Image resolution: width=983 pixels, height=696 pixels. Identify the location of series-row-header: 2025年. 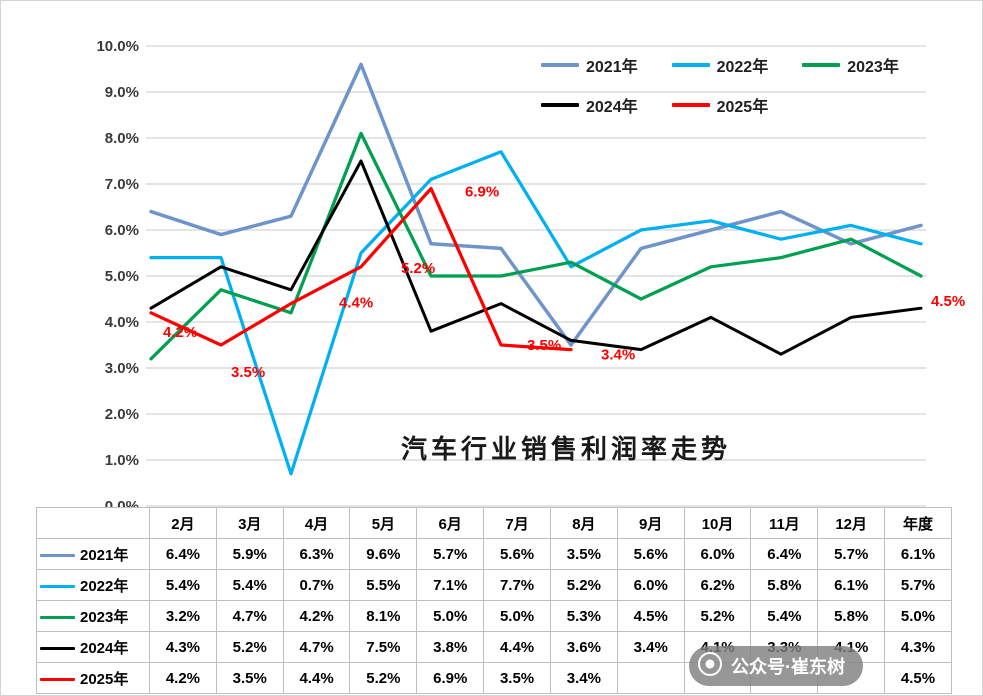
(93, 678).